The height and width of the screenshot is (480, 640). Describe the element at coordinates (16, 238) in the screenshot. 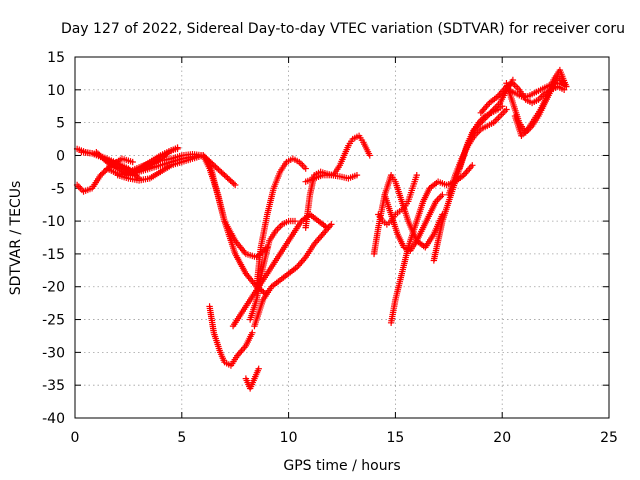

I see `y-axis-title: SDTVAR / TECUs` at that location.